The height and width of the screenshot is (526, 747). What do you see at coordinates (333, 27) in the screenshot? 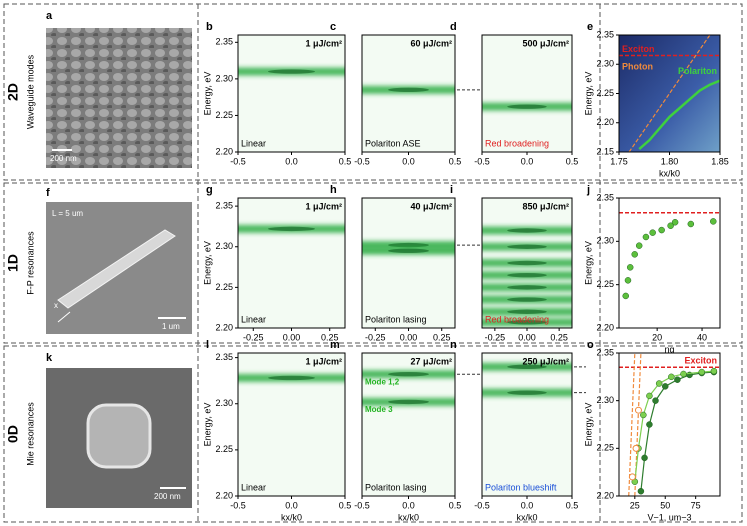
I see `panel-letter: c` at bounding box center [333, 27].